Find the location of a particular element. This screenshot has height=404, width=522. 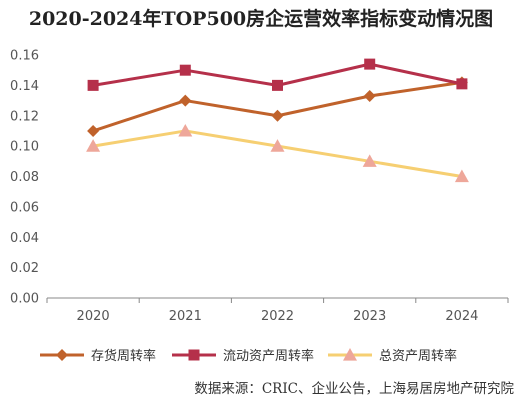

legend-item: 总资产周转率 is located at coordinates (392, 356).